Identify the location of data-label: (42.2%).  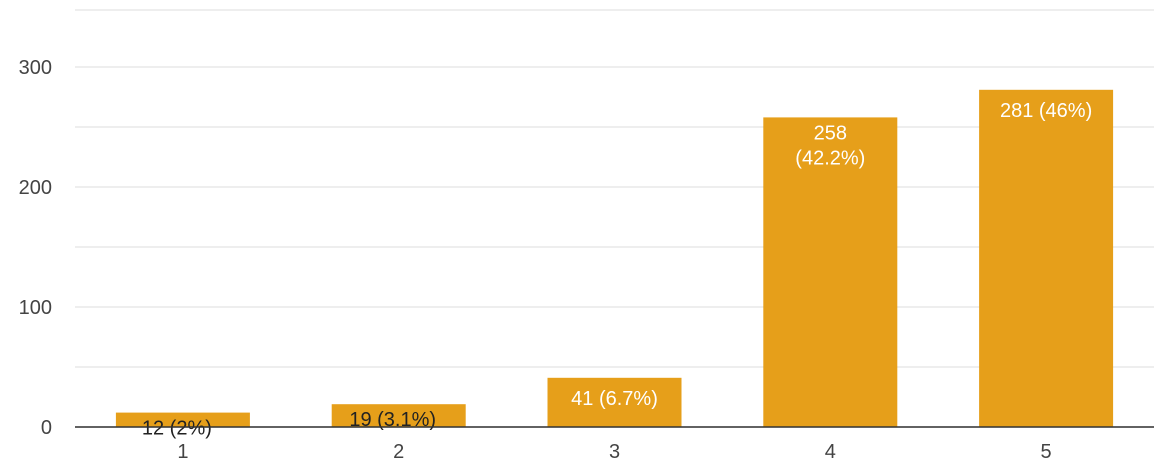
(830, 158).